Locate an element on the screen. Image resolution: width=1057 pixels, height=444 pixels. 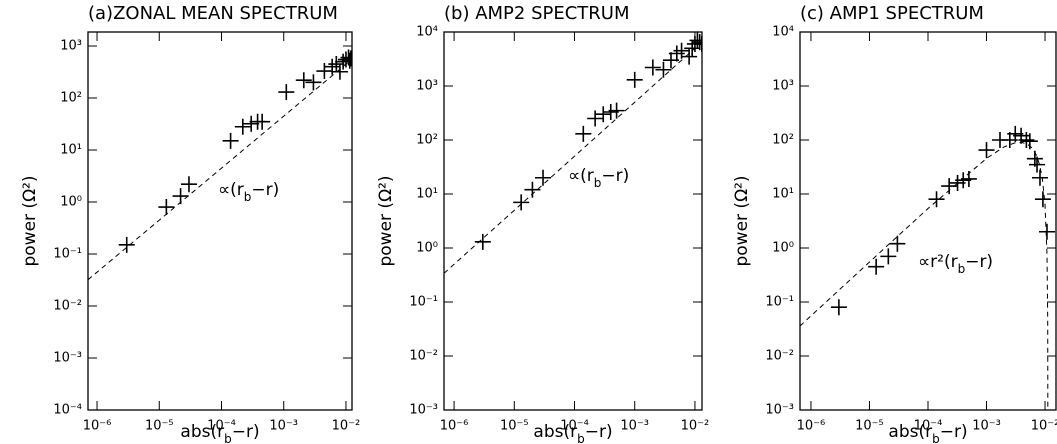
panel-title: (b) AMP2 SPECTRUM is located at coordinates (537, 13).